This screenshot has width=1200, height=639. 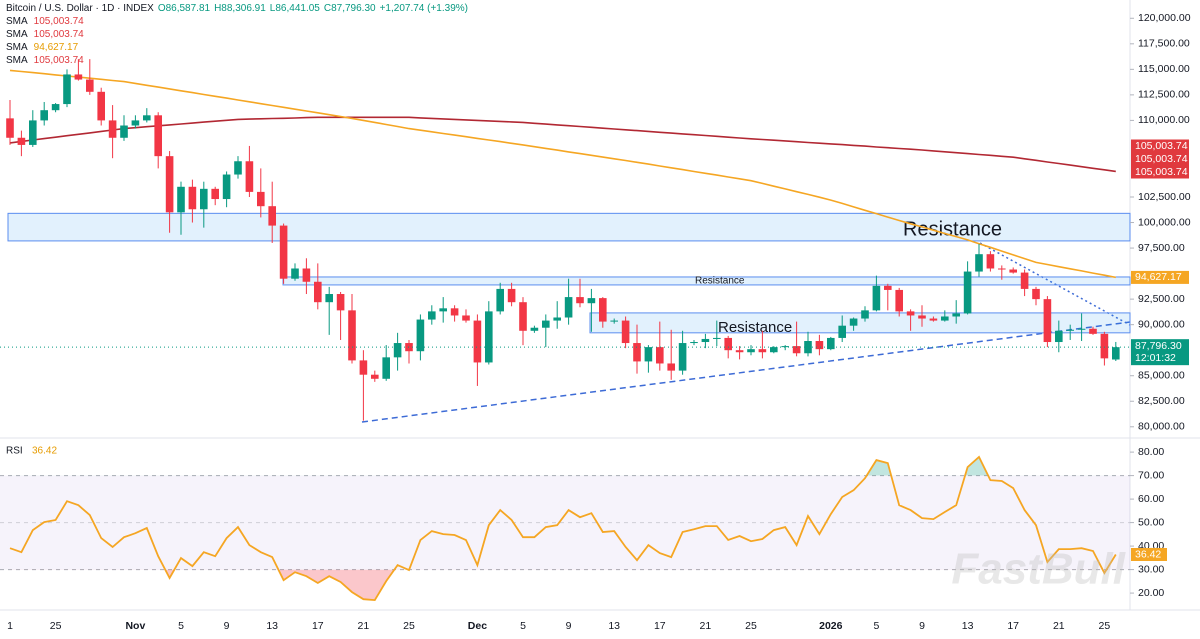 What do you see at coordinates (565, 522) in the screenshot?
I see `rsi-band` at bounding box center [565, 522].